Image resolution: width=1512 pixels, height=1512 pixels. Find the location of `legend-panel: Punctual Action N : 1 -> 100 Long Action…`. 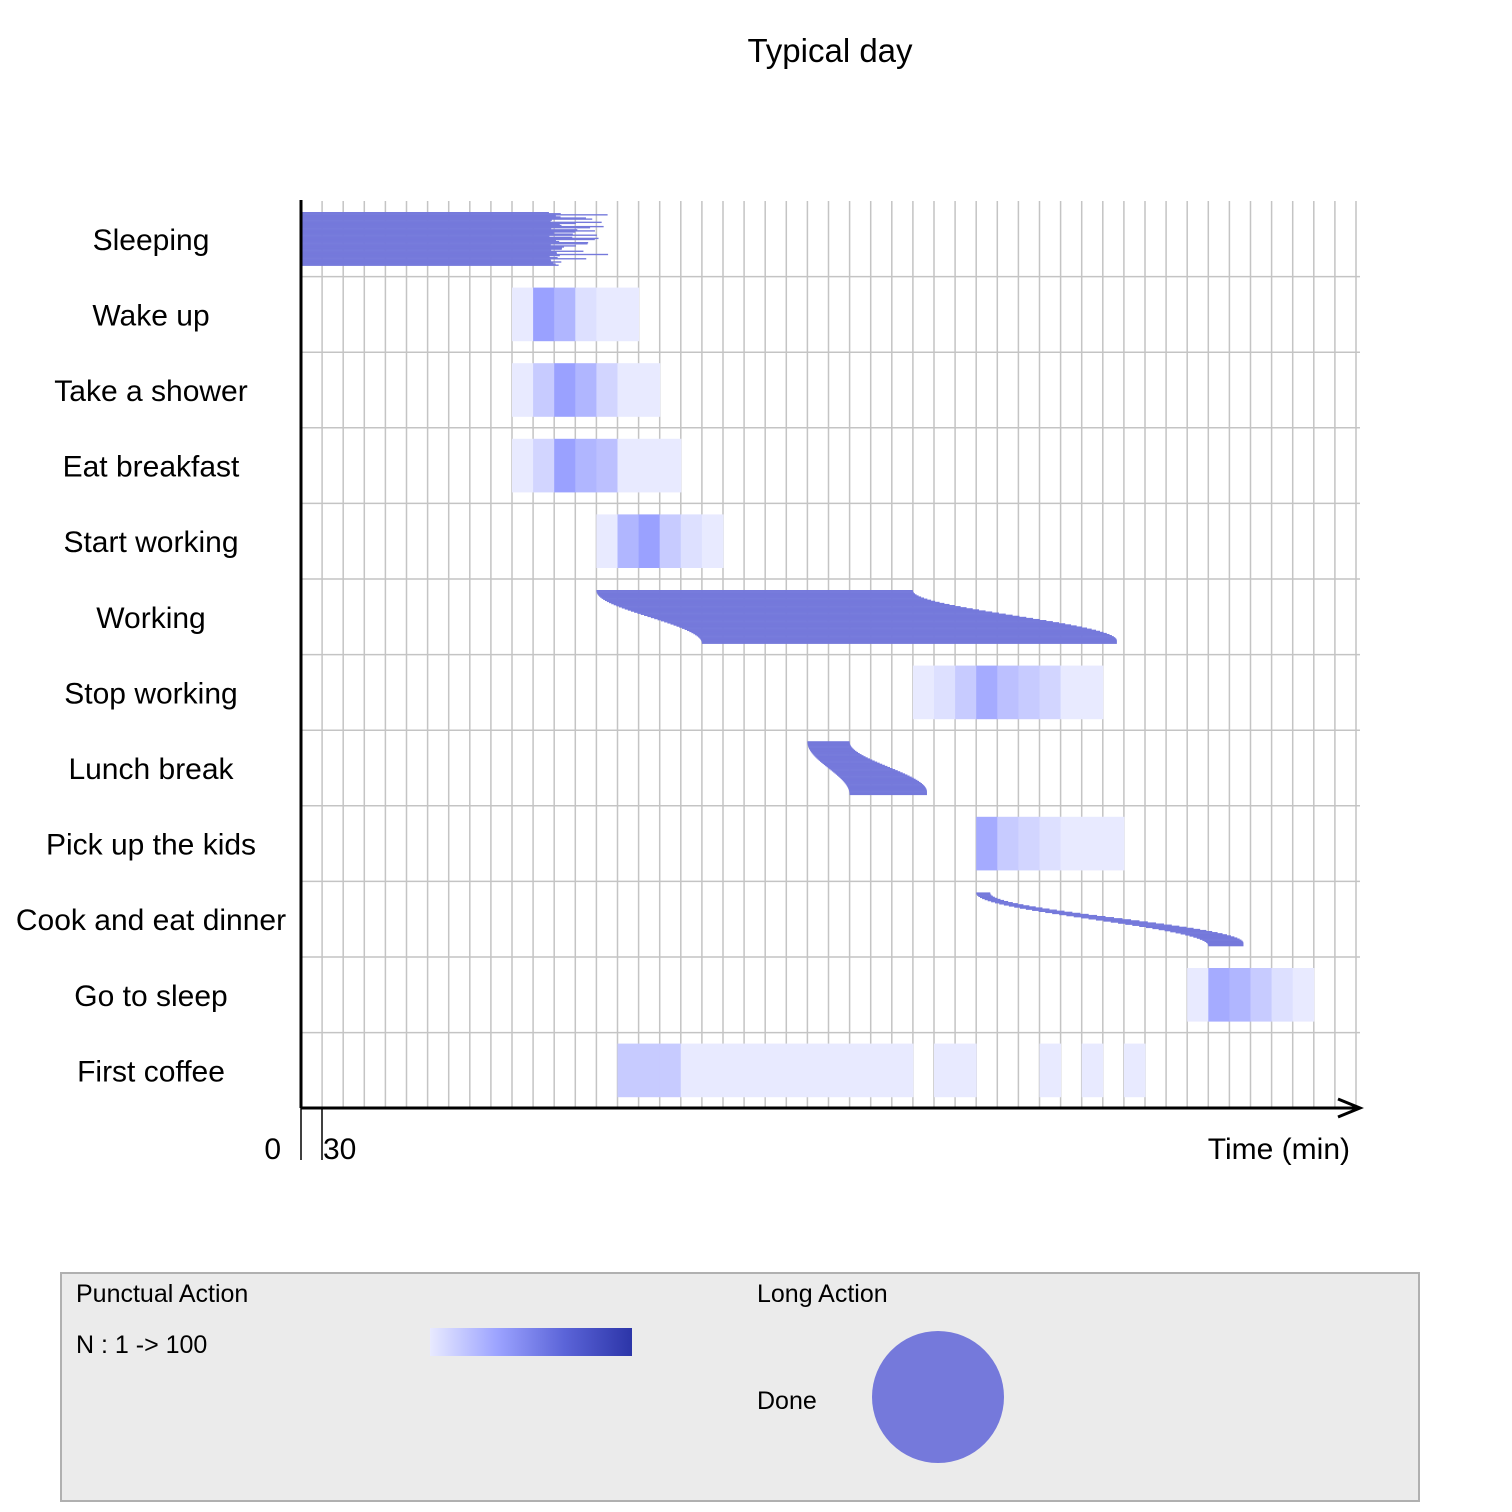

legend-panel: Punctual Action N : 1 -> 100 Long Action… is located at coordinates (740, 1387).